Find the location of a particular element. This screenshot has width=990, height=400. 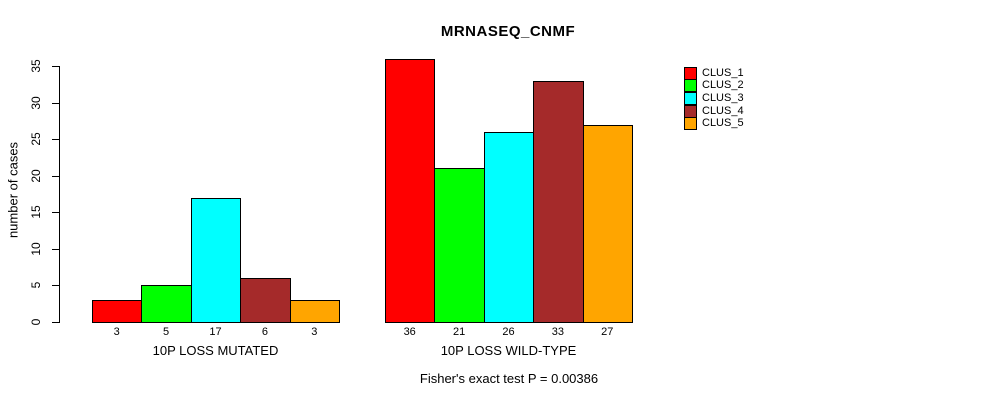

y-axis-tick-label: 20 is located at coordinates (36, 176).